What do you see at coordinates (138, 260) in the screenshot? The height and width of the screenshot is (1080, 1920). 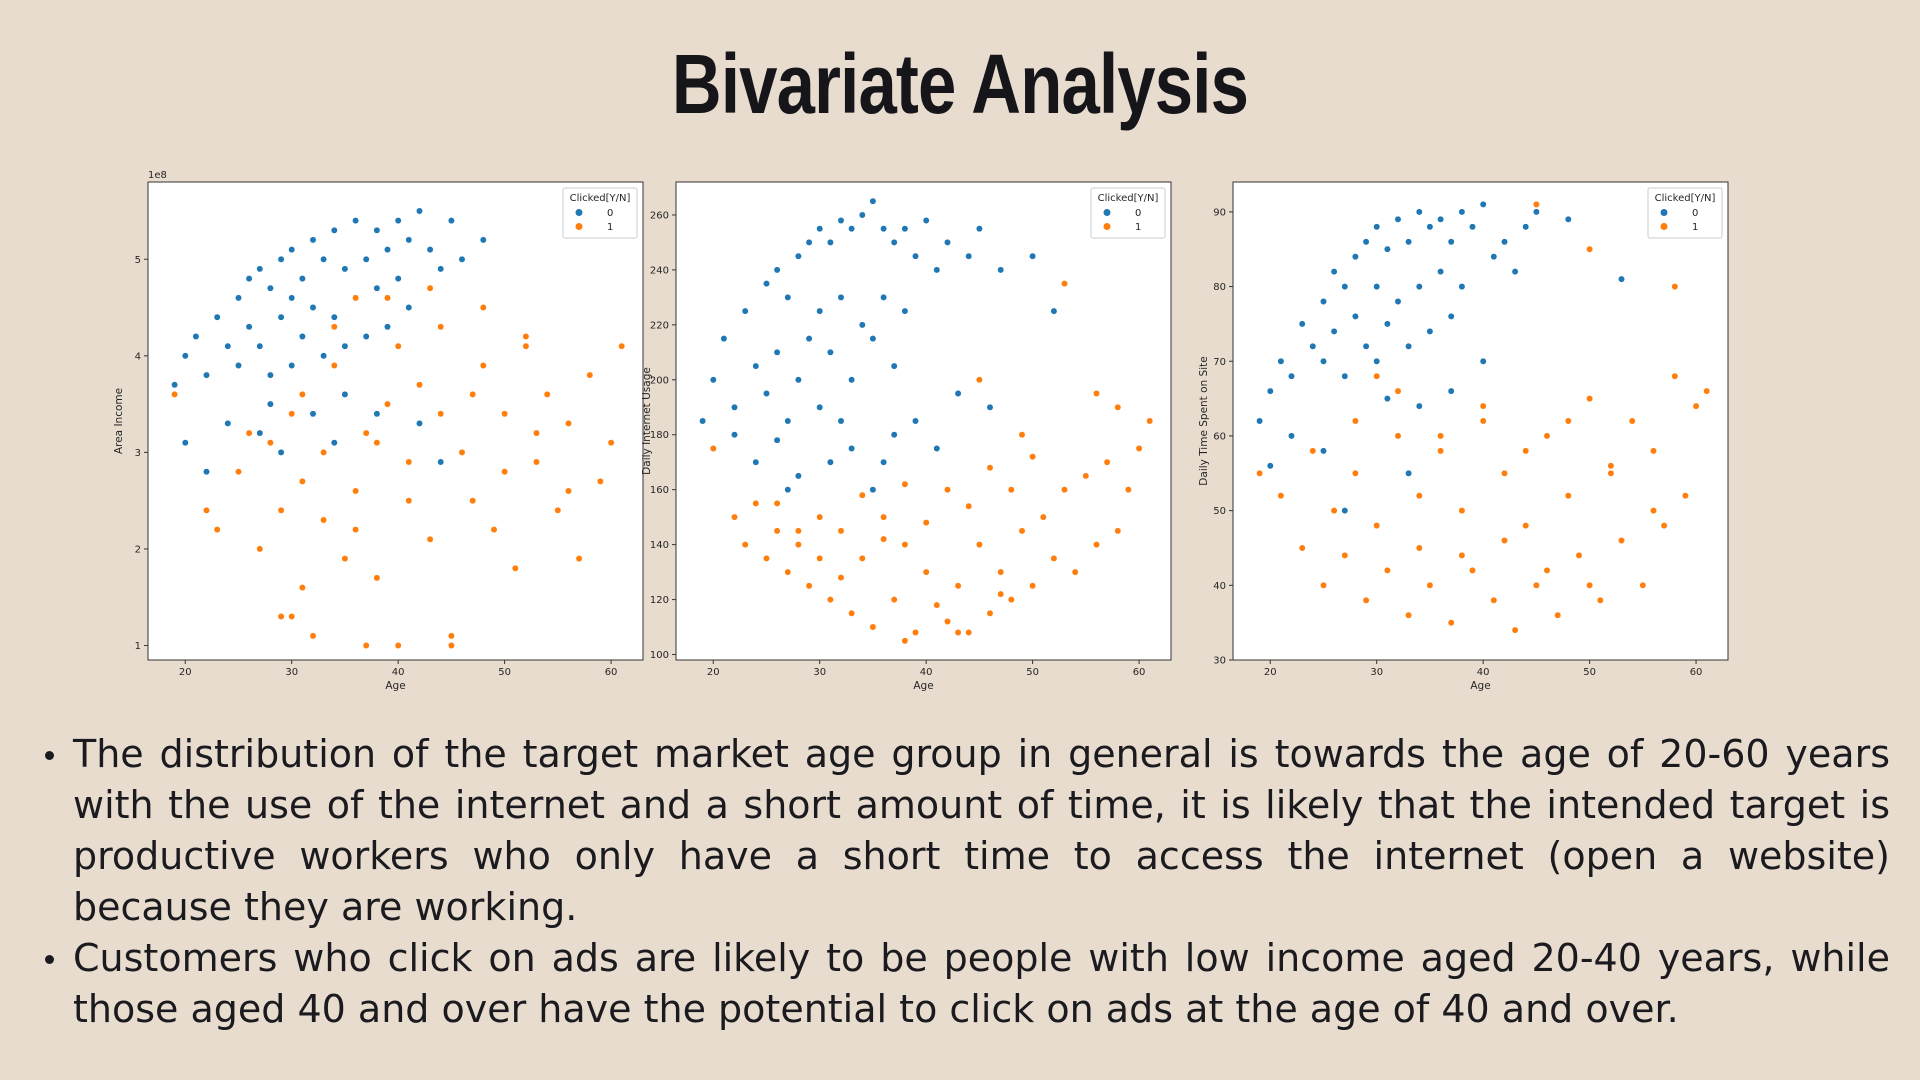 I see `y-tick-label: 5` at bounding box center [138, 260].